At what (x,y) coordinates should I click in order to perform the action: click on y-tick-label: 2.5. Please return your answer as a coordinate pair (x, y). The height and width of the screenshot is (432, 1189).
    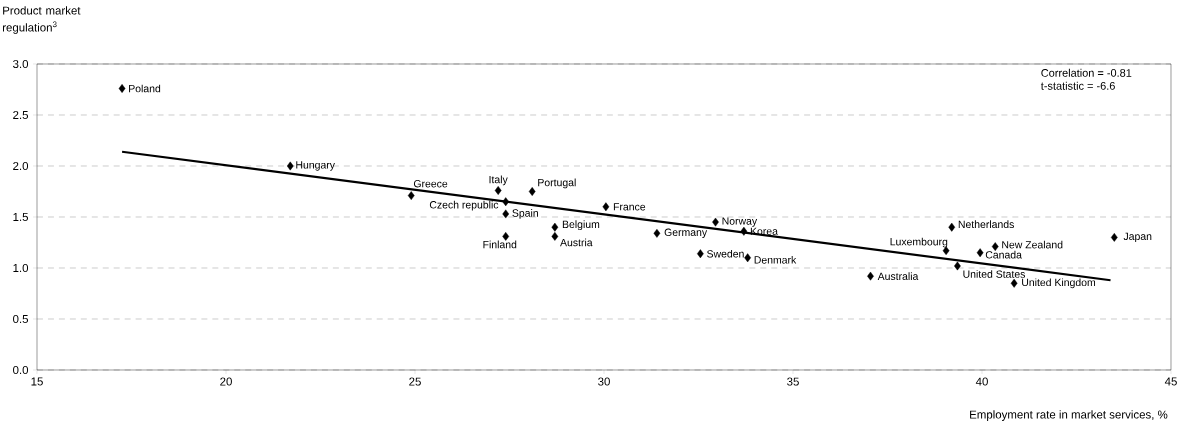
    Looking at the image, I should click on (21, 115).